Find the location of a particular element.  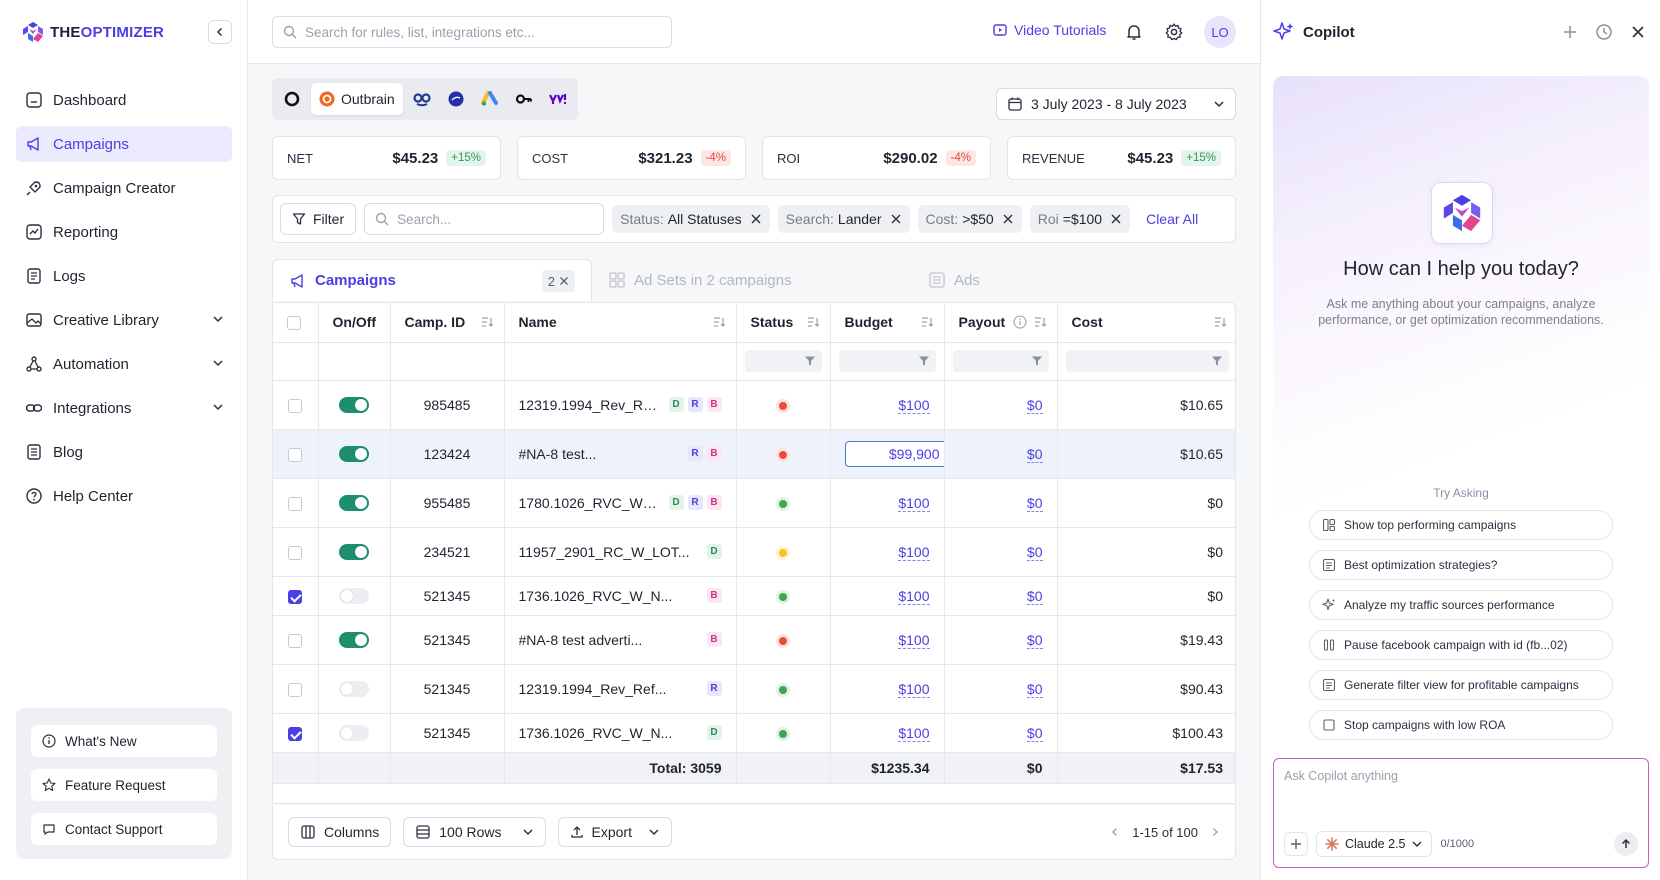

column-header-budget: Budget is located at coordinates (887, 323).